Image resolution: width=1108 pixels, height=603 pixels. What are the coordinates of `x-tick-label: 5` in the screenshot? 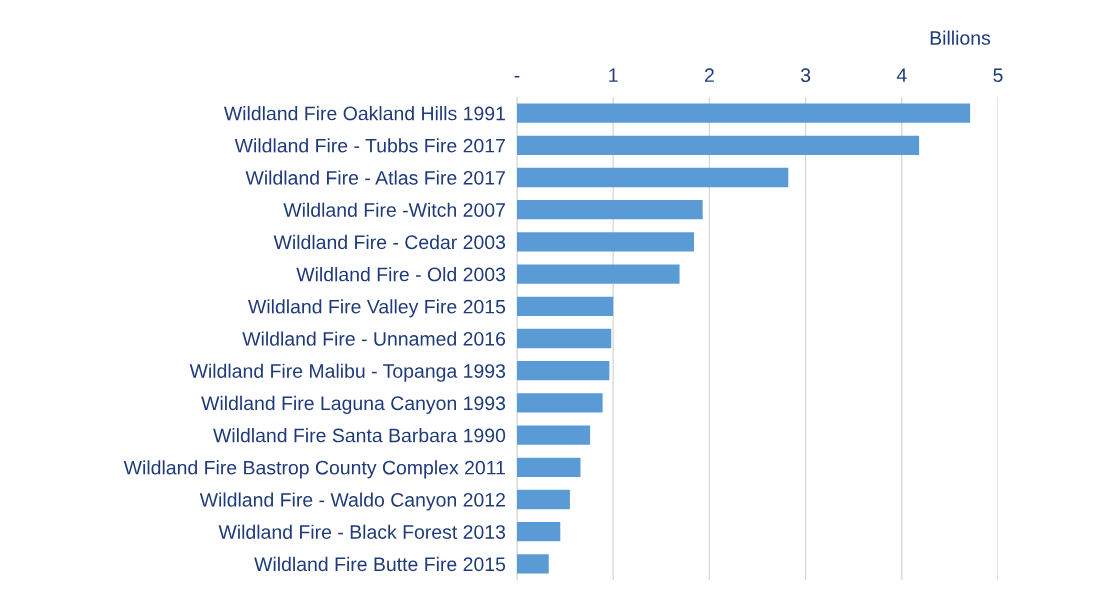 It's located at (998, 75).